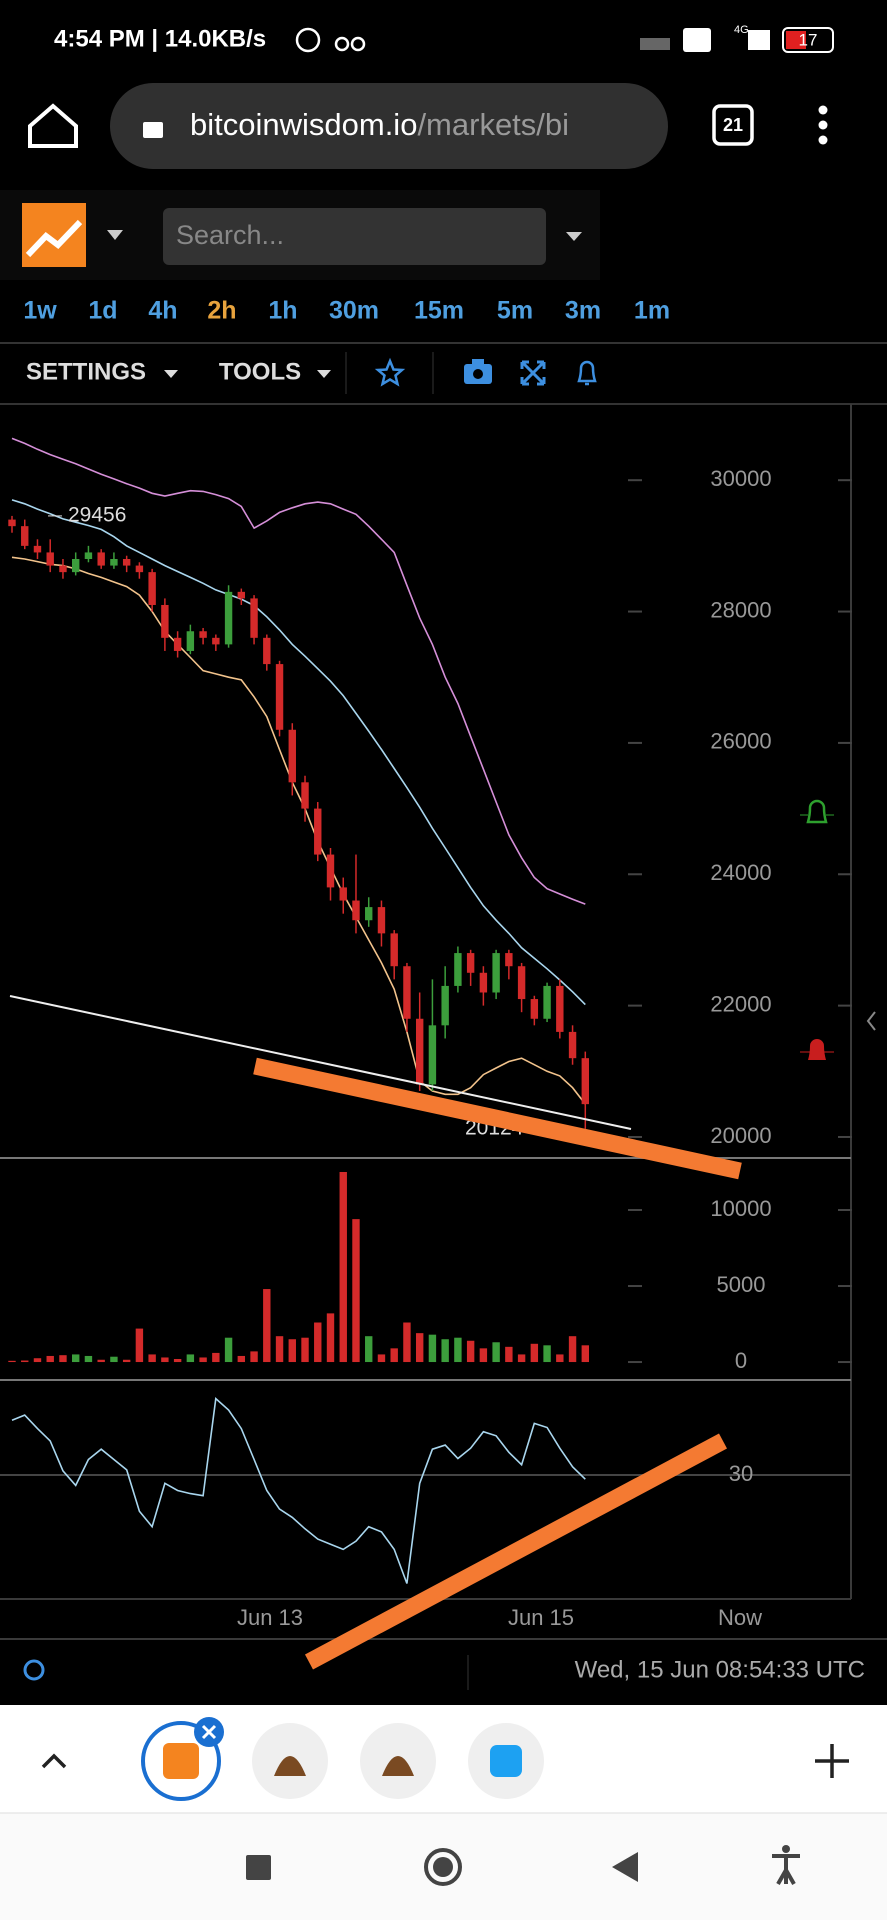  I want to click on home-nav, so click(443, 1867).